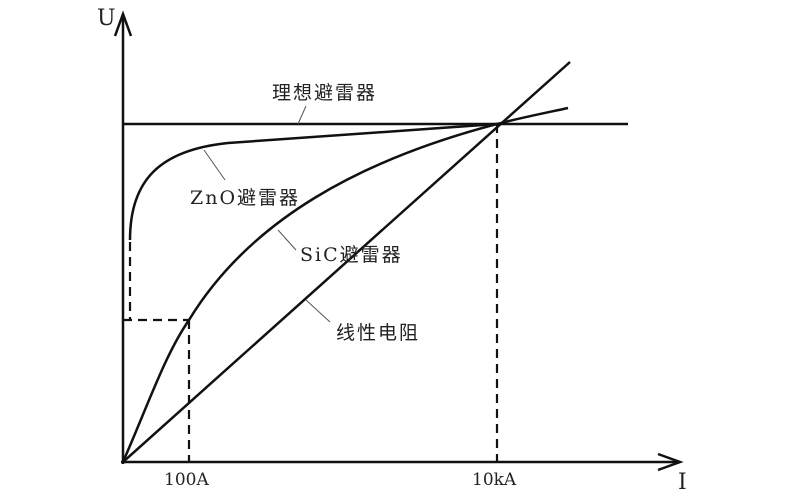  What do you see at coordinates (318, 311) in the screenshot?
I see `linear-leader` at bounding box center [318, 311].